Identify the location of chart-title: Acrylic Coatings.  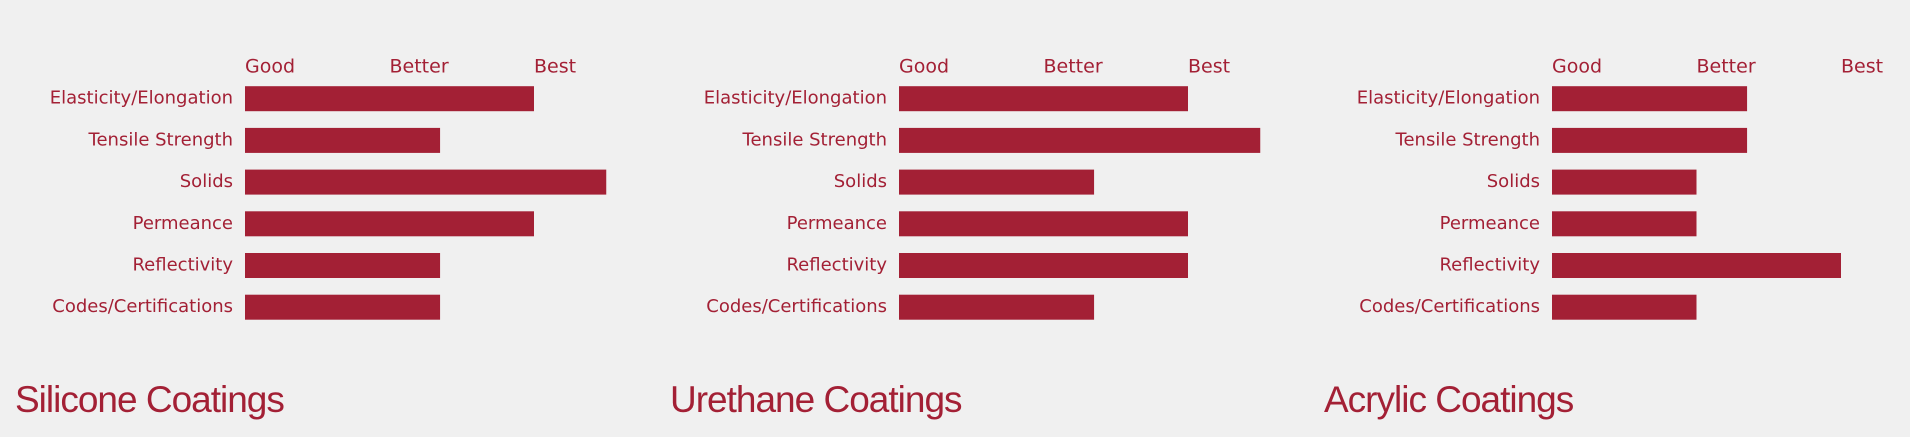
(1449, 399).